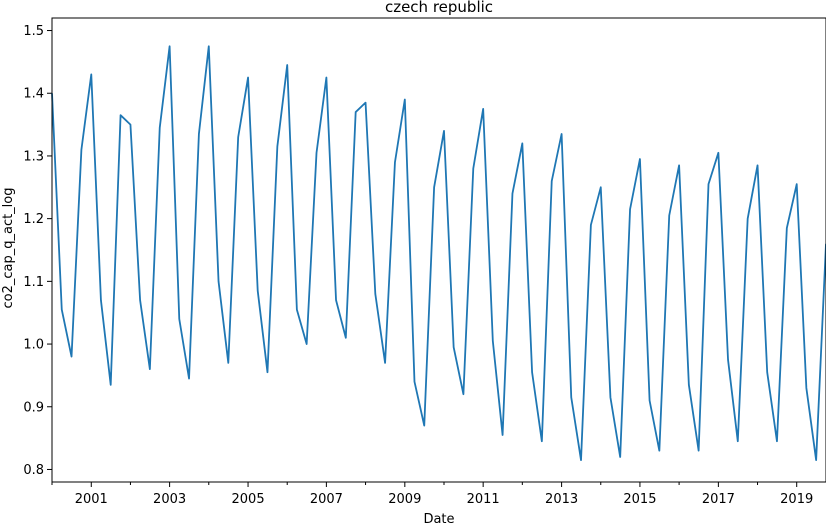 This screenshot has height=525, width=826. What do you see at coordinates (639, 499) in the screenshot?
I see `x-tick-label: 2015` at bounding box center [639, 499].